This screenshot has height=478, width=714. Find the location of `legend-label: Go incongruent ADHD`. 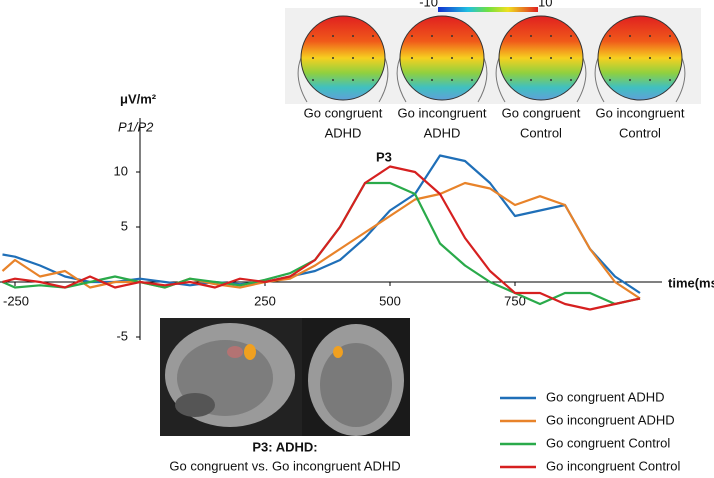

legend-label: Go incongruent ADHD is located at coordinates (610, 419).